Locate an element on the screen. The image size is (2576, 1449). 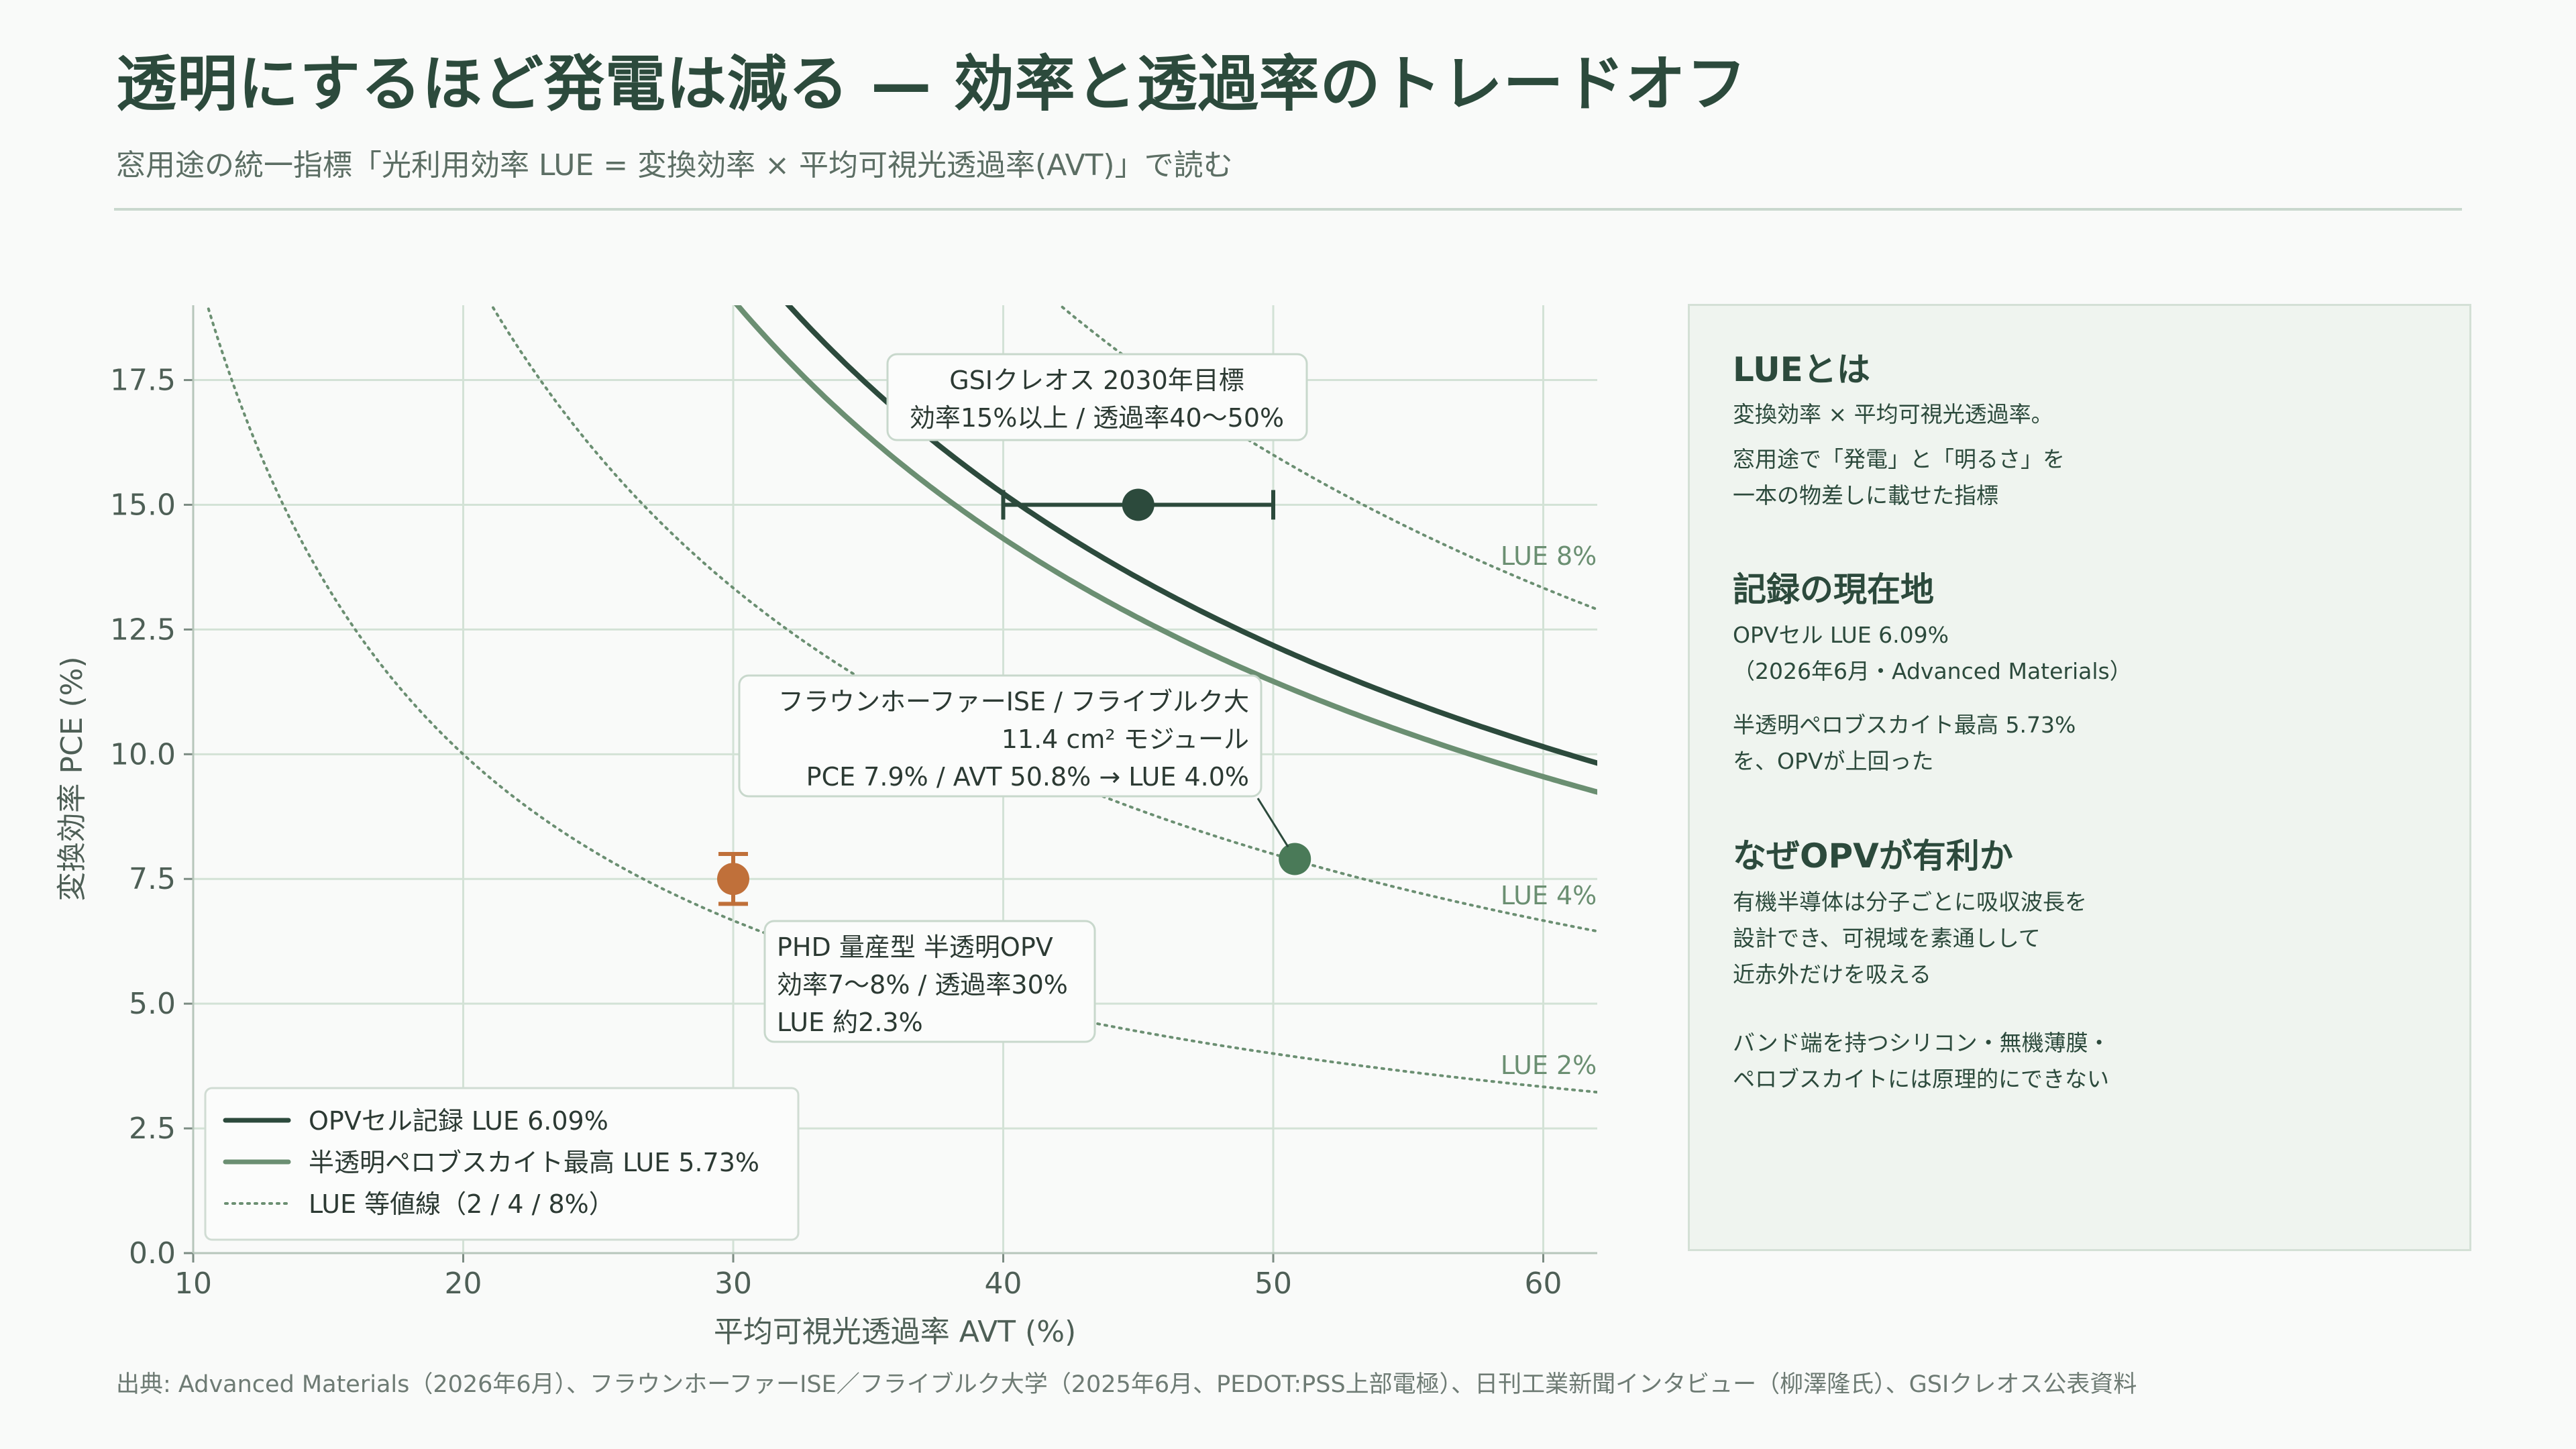
x-tick-label: 50 is located at coordinates (1273, 1284).